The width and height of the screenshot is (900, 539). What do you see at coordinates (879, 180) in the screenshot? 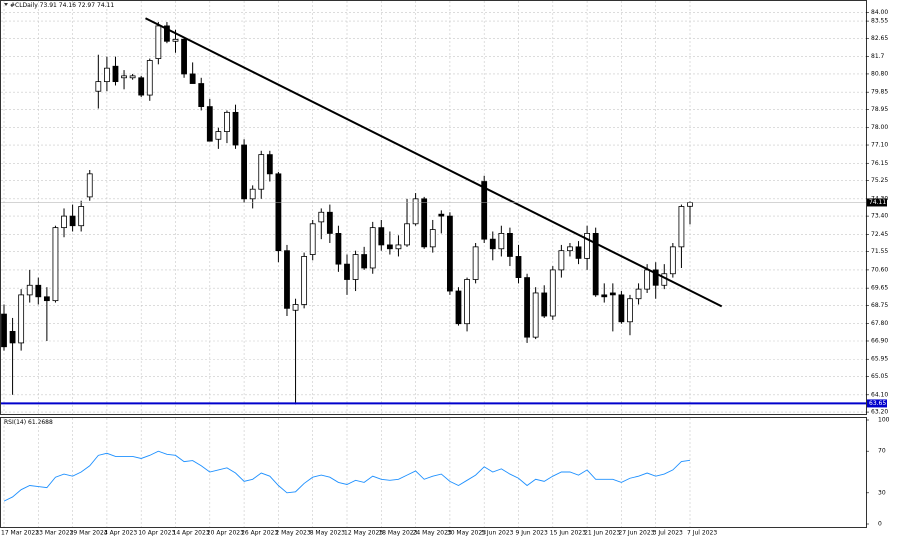
I see `y-tick-label: 75.25` at bounding box center [879, 180].